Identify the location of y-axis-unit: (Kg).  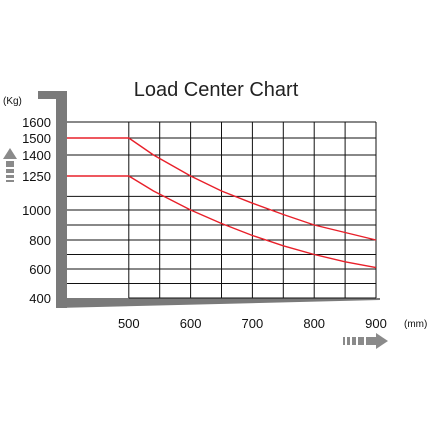
(12, 101).